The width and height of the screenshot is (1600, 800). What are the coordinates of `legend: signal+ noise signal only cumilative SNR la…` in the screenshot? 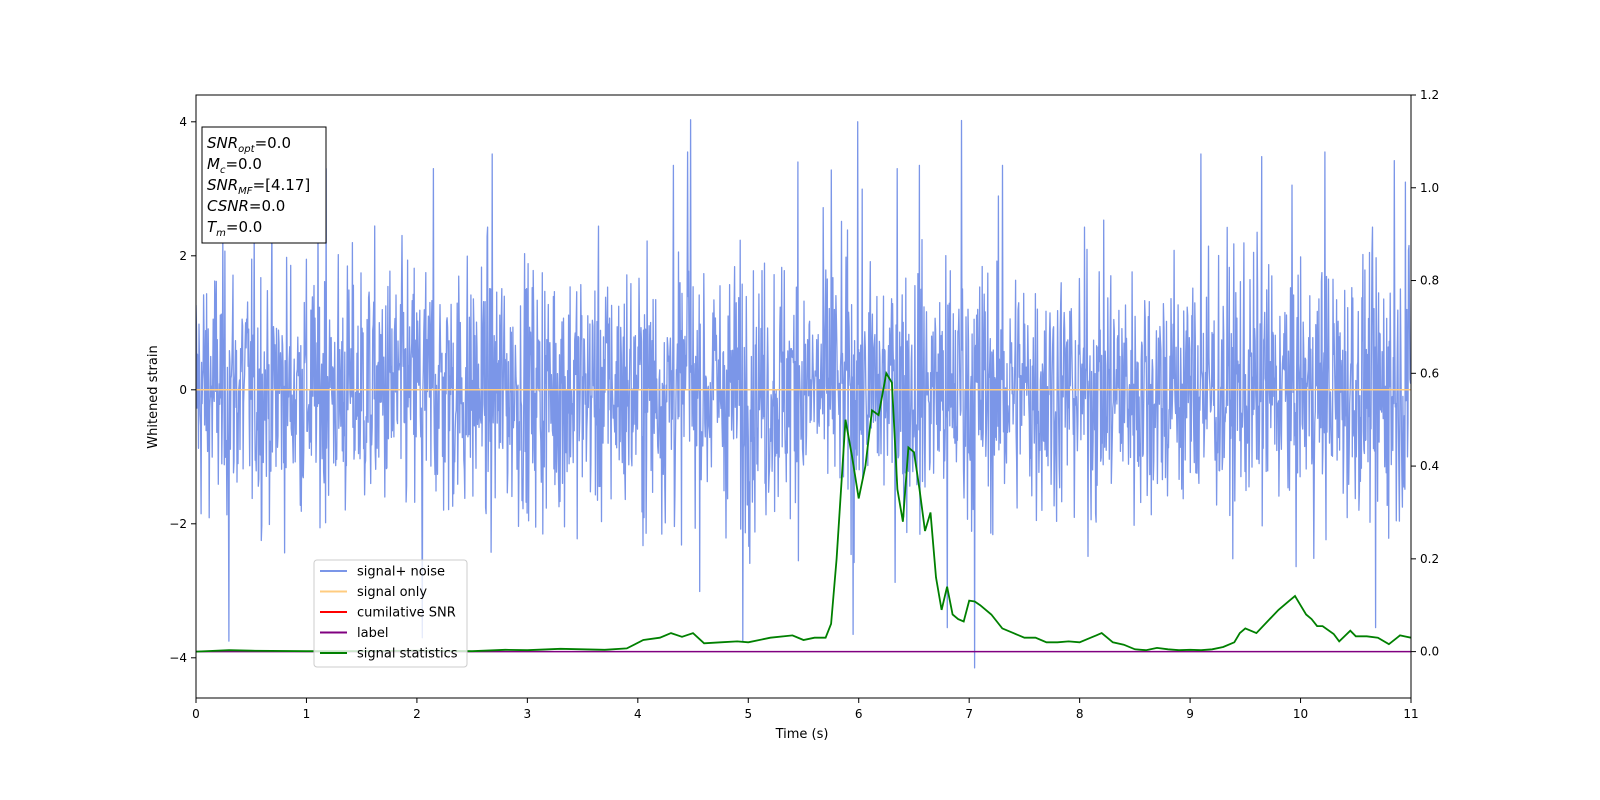 It's located at (390, 613).